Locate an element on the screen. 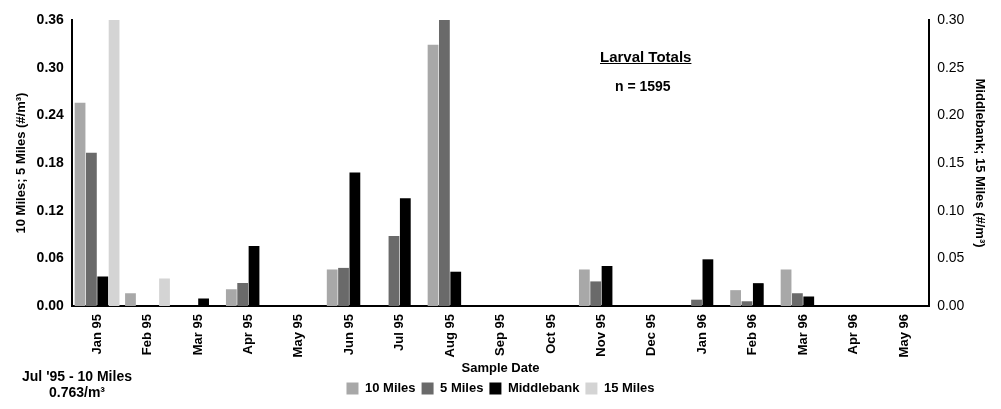  legend-label: Middlebank is located at coordinates (544, 388).